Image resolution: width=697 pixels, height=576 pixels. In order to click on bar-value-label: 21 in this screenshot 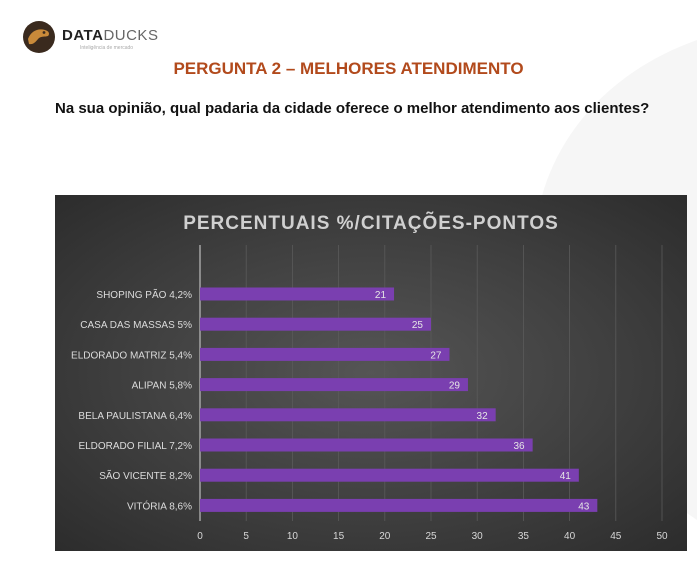, I will do `click(381, 295)`.